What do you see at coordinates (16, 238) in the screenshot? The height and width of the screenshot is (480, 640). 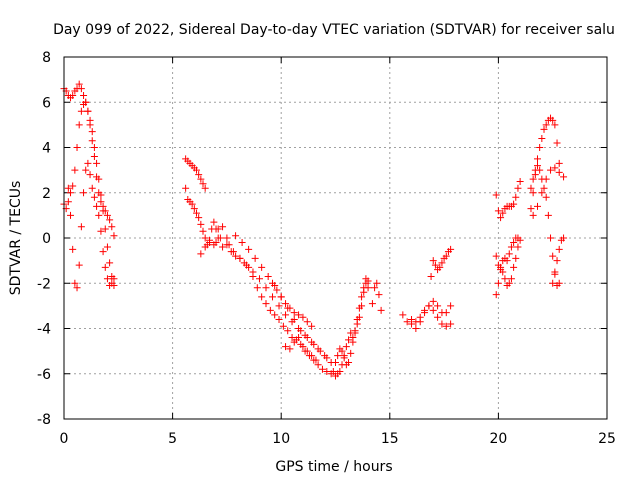 I see `y-axis-title: SDTVAR / TECUs` at bounding box center [16, 238].